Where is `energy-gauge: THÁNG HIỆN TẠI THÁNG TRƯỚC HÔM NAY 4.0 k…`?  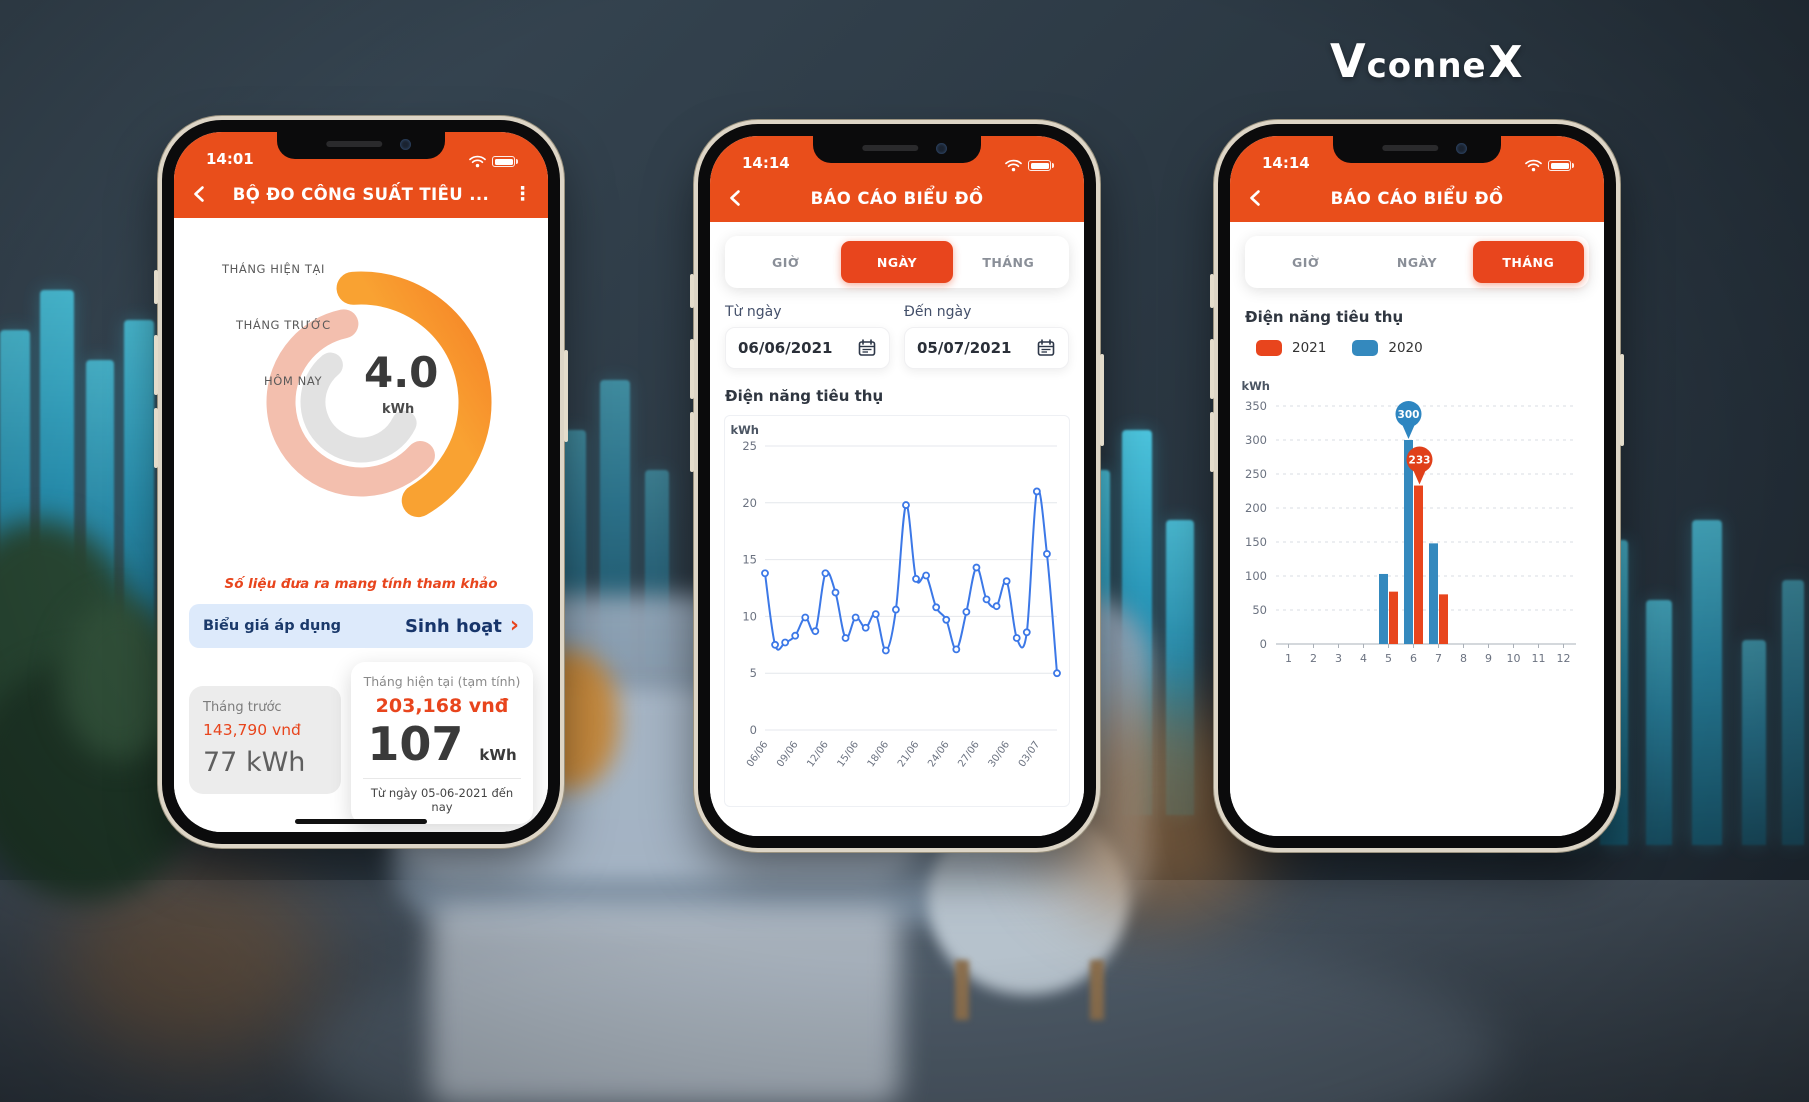
energy-gauge: THÁNG HIỆN TẠI THÁNG TRƯỚC HÔM NAY 4.0 k… is located at coordinates (361, 394).